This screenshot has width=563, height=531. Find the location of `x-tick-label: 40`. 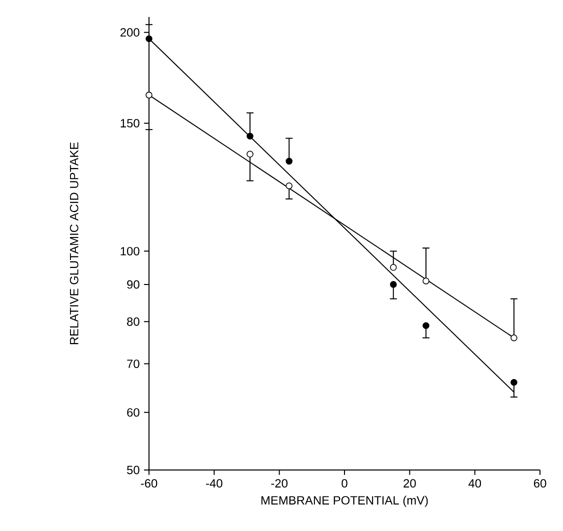

x-tick-label: 40 is located at coordinates (475, 483).